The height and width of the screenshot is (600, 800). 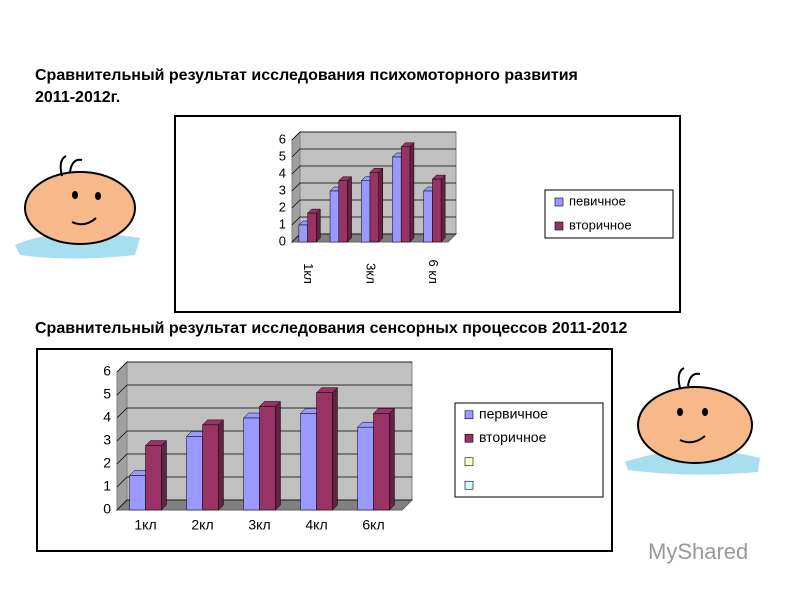 What do you see at coordinates (692, 421) in the screenshot?
I see `baby-face-right` at bounding box center [692, 421].